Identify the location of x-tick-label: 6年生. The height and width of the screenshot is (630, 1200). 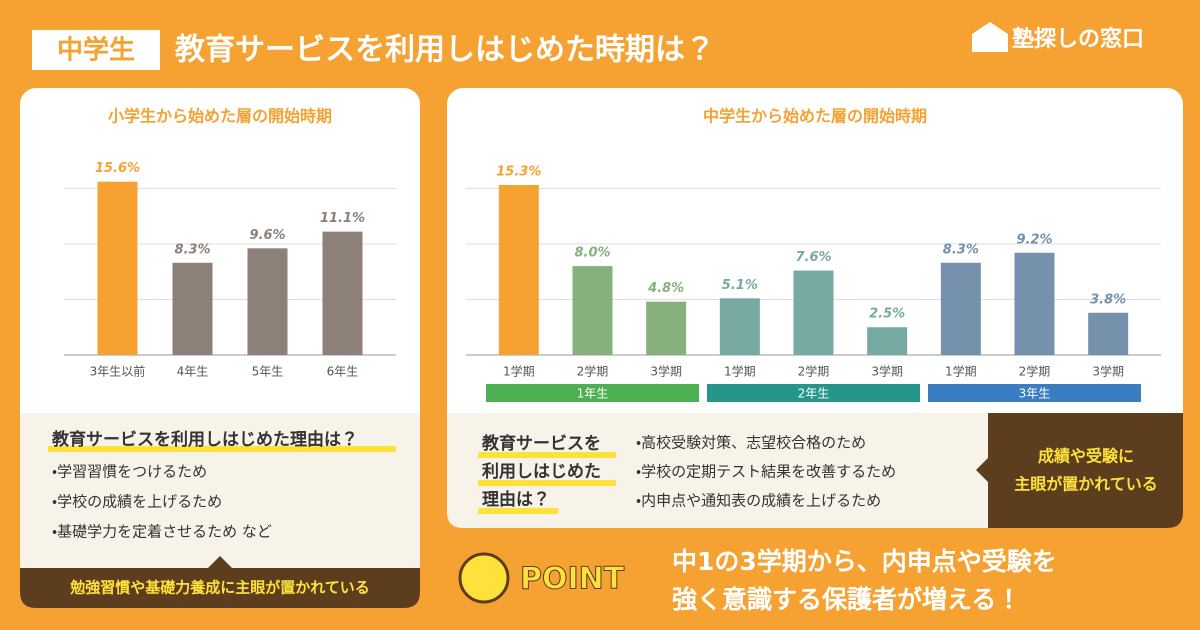
(343, 372).